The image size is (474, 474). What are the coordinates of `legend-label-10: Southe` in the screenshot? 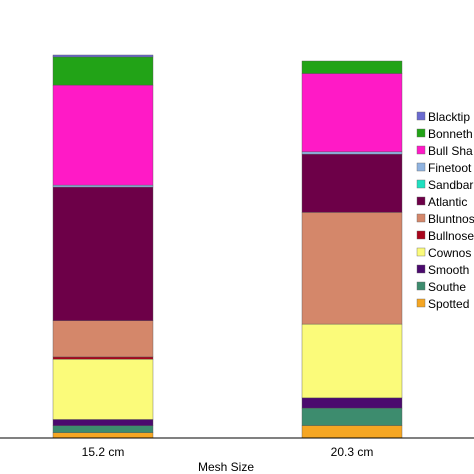 It's located at (447, 287).